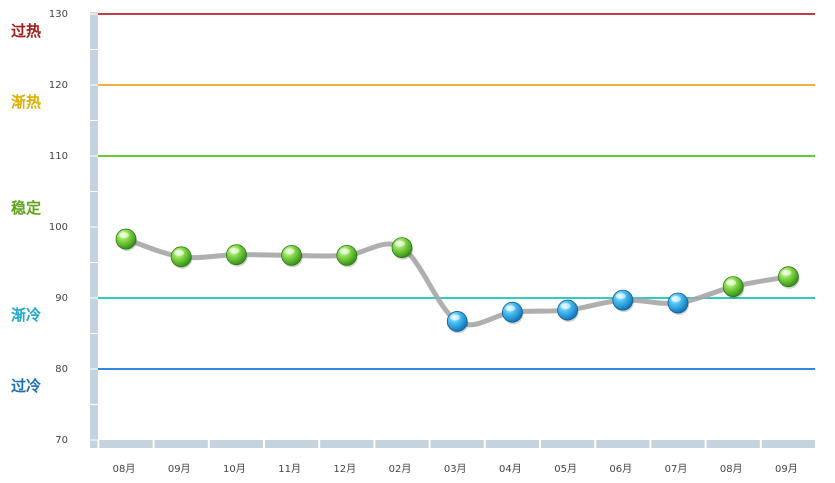 The width and height of the screenshot is (835, 483). I want to click on zone-label: 过热, so click(26, 31).